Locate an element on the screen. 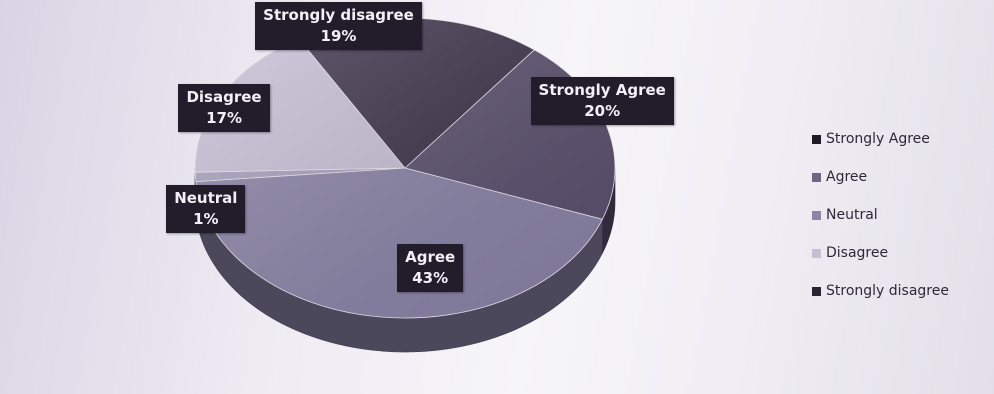  data-label-disagree: Disagree 17% is located at coordinates (224, 108).